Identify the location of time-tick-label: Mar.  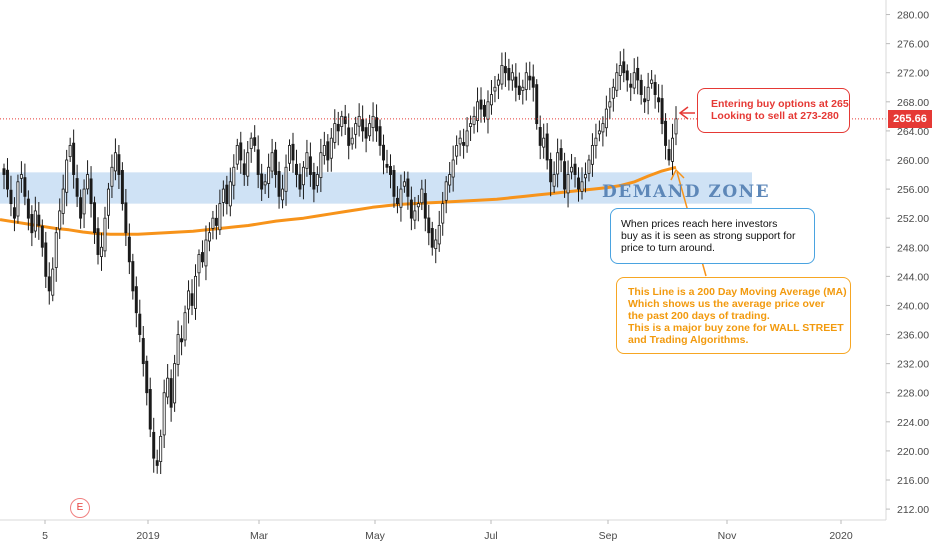
(259, 536).